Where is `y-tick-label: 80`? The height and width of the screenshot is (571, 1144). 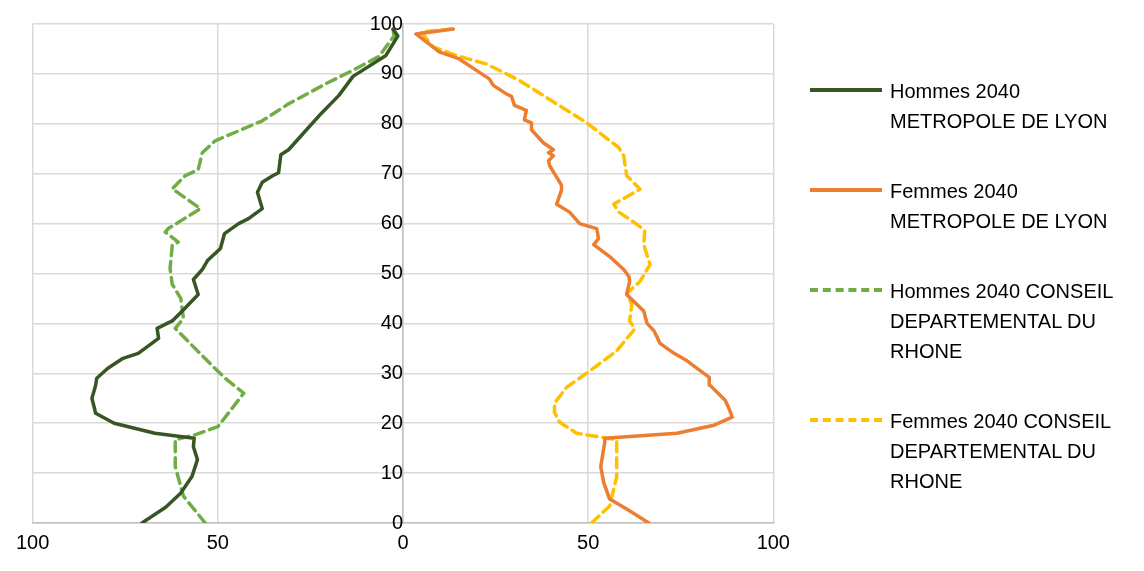 y-tick-label: 80 is located at coordinates (391, 122).